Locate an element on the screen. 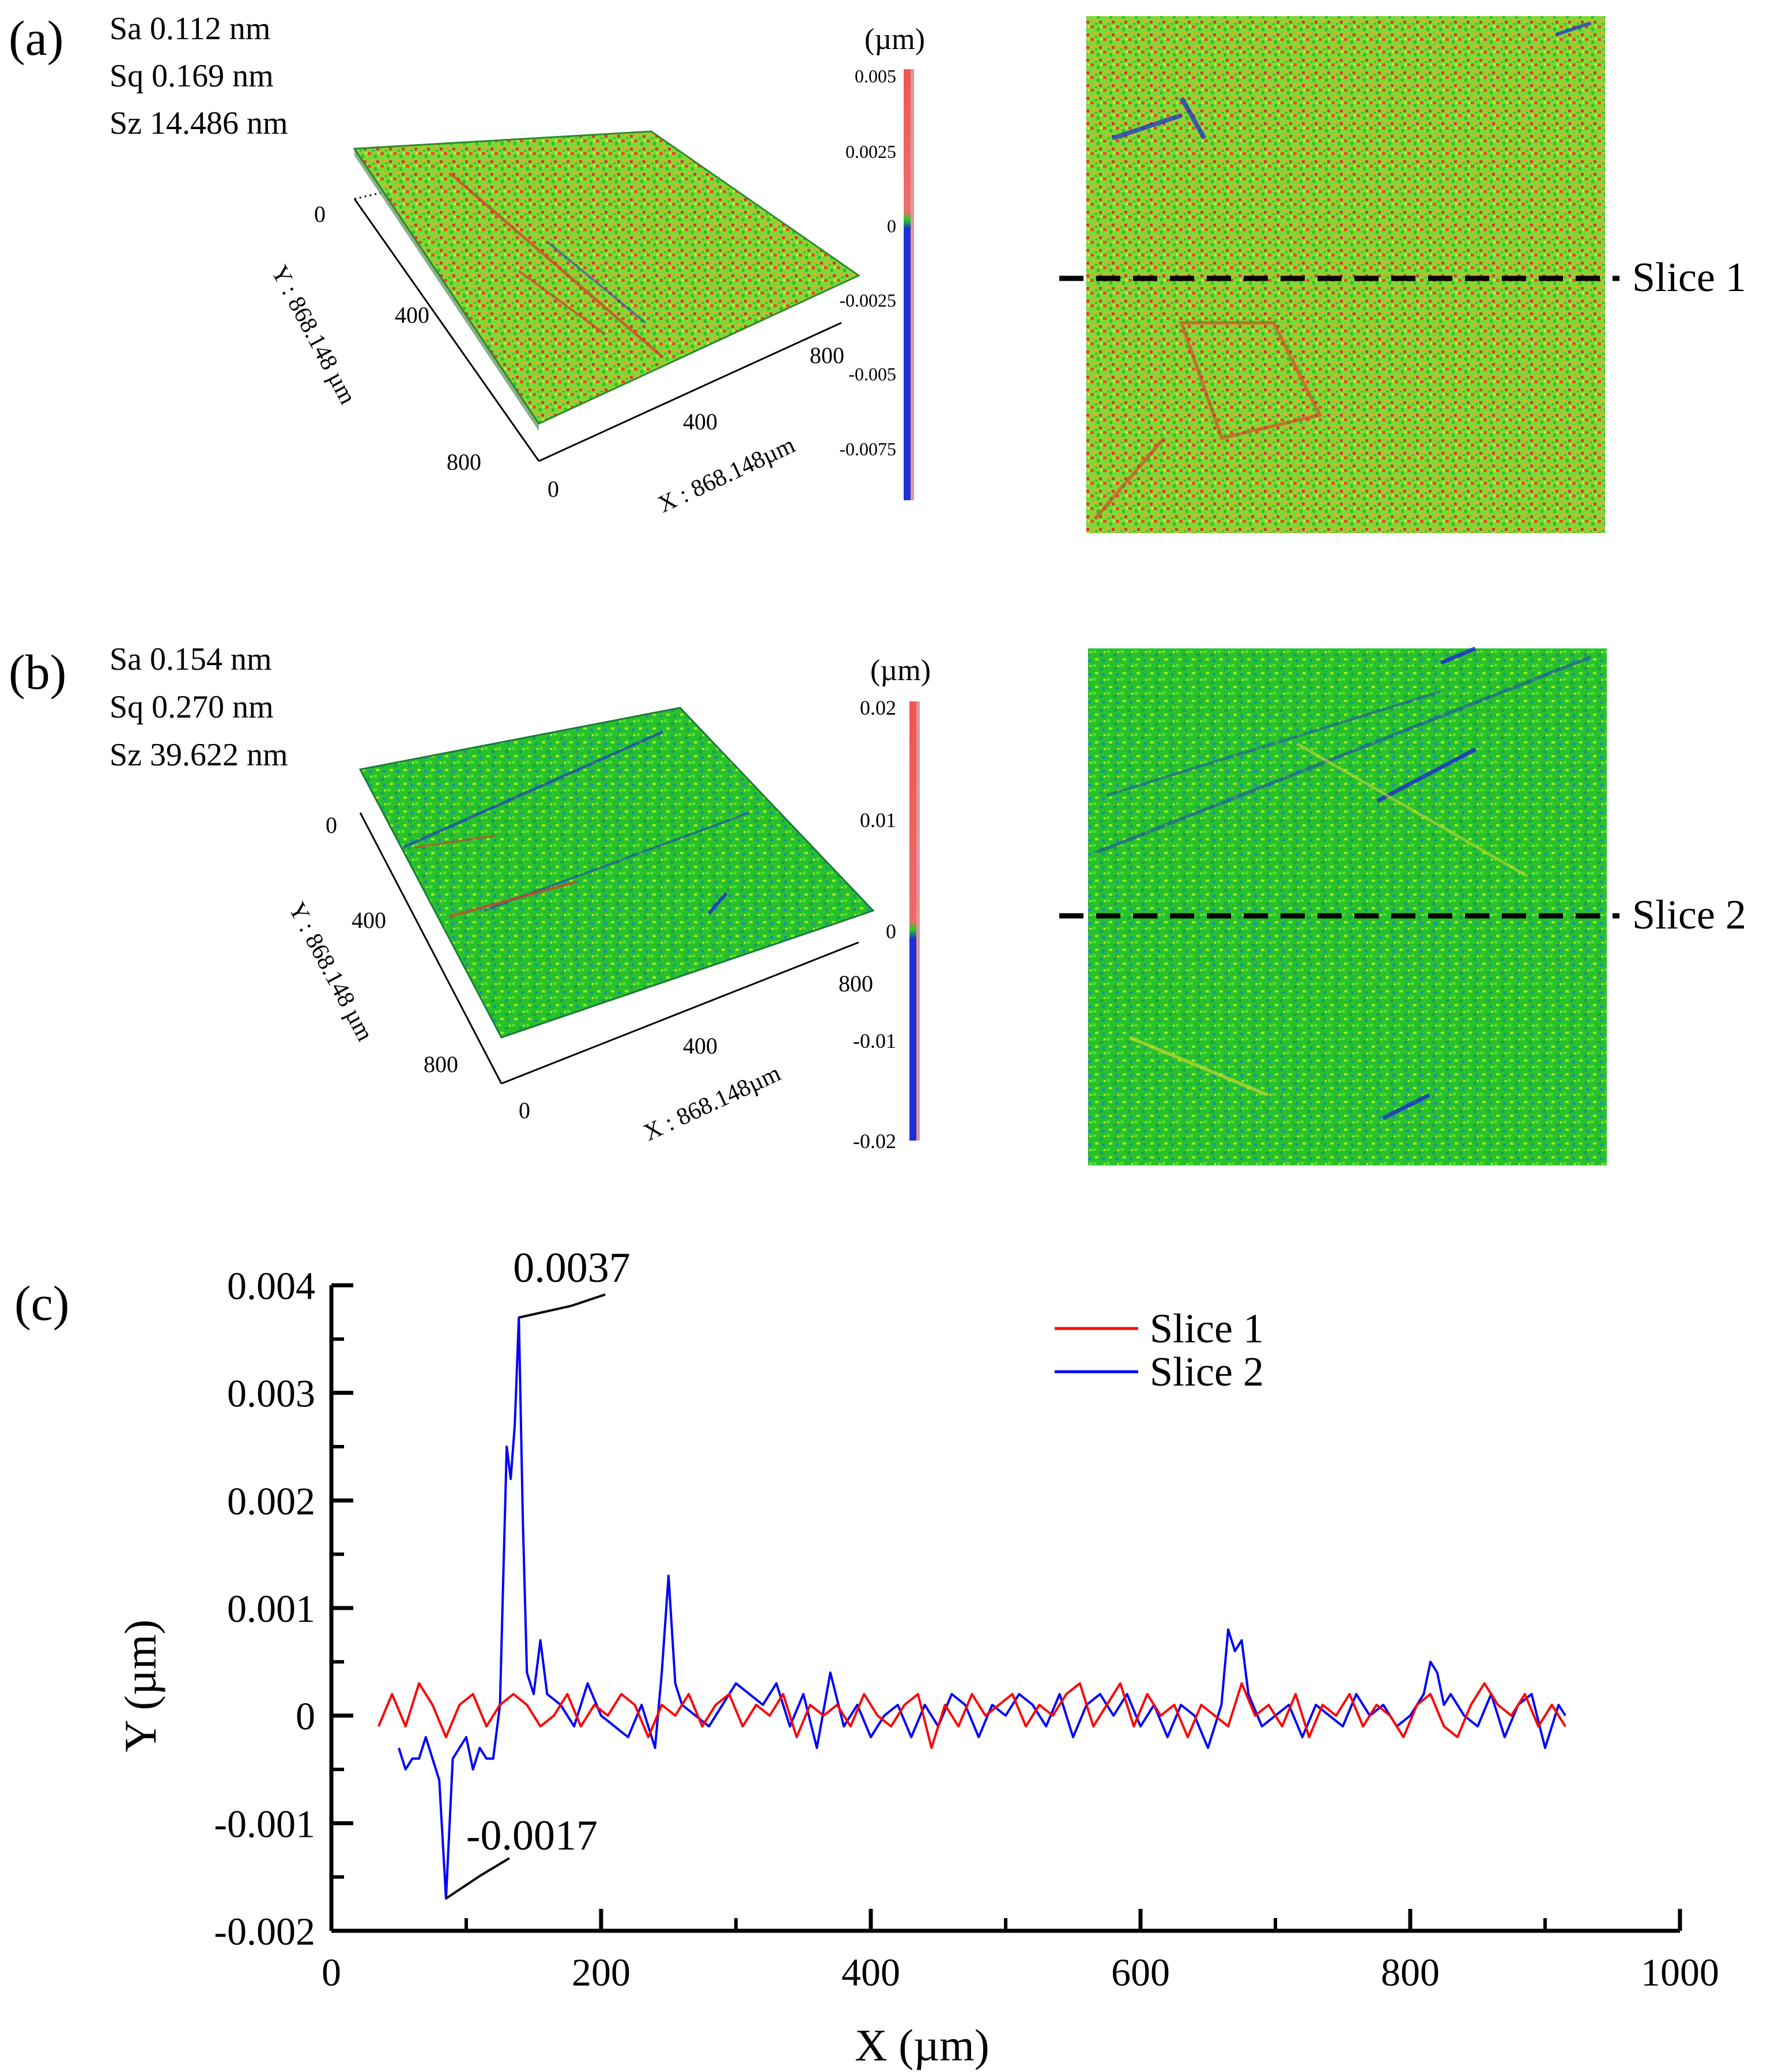 The height and width of the screenshot is (2072, 1786). annotation-leader-max is located at coordinates (562, 1306).